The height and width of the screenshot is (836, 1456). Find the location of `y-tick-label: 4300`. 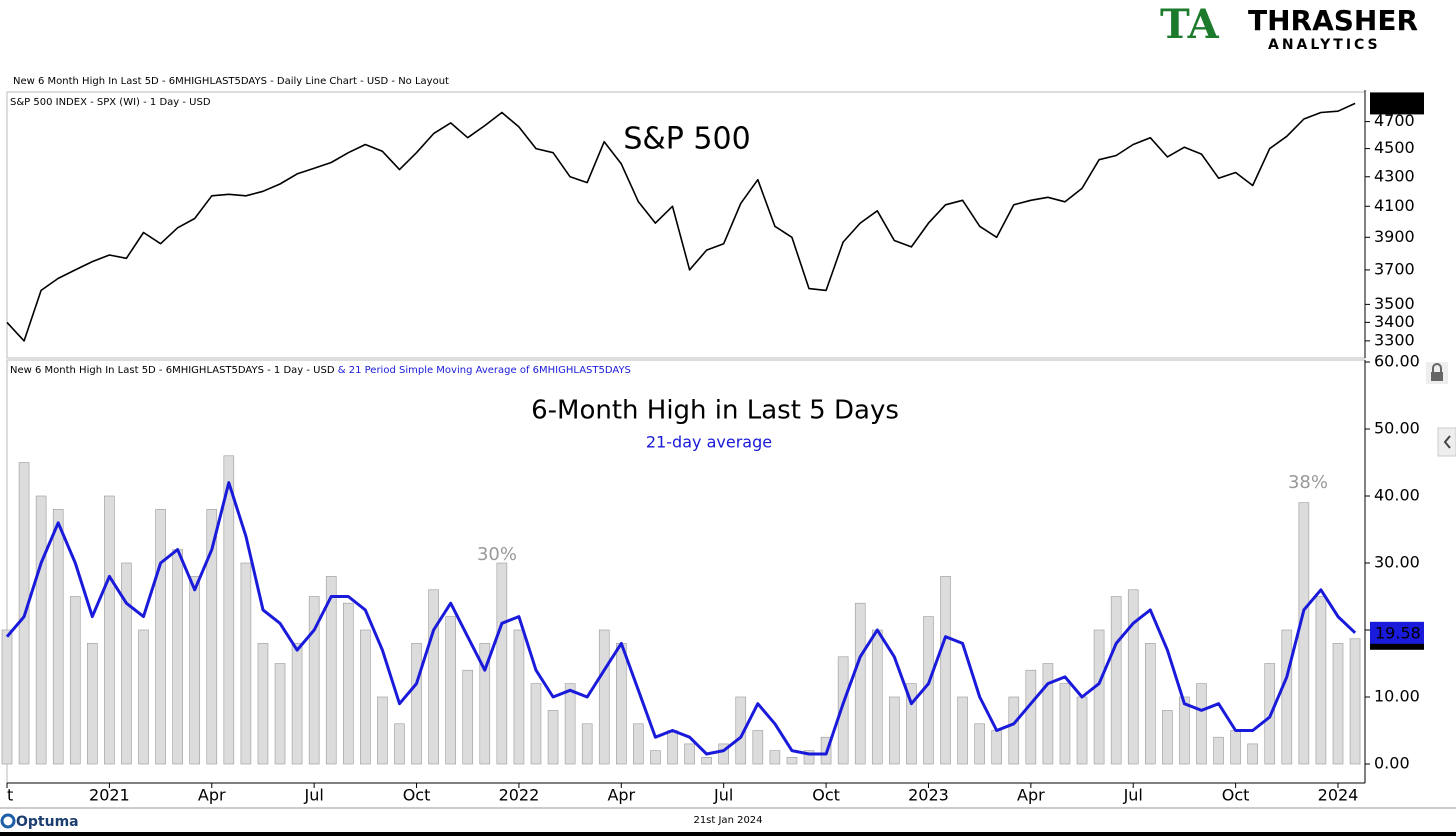

y-tick-label: 4300 is located at coordinates (1394, 175).